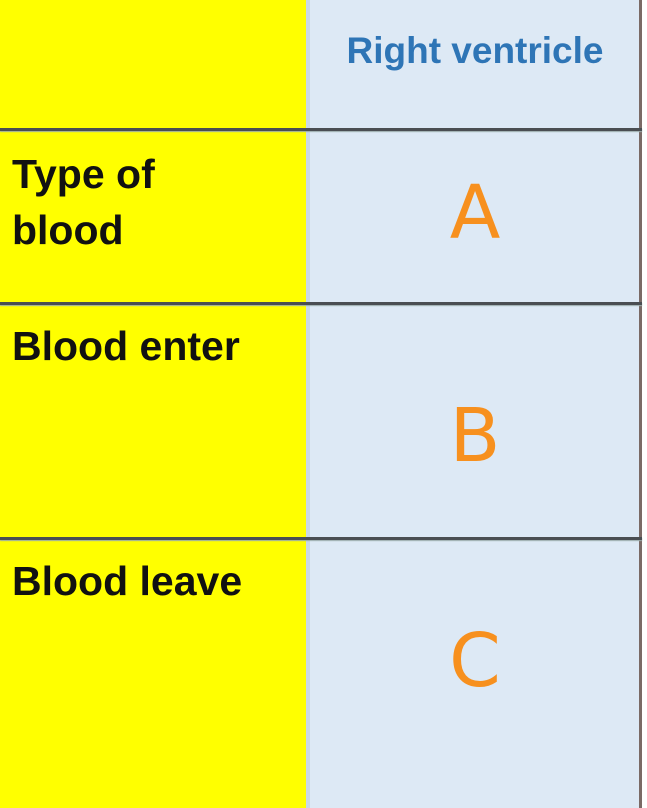 This screenshot has height=808, width=647. I want to click on answer-c: C, so click(475, 661).